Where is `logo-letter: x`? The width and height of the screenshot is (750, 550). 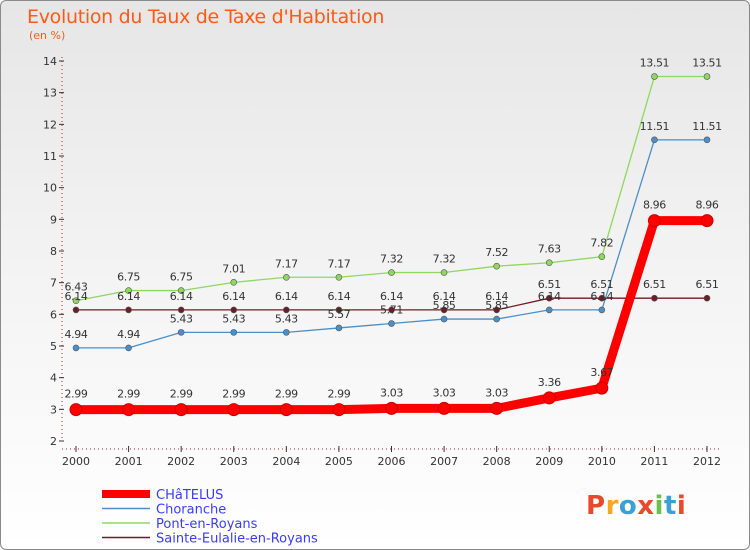
logo-letter: x is located at coordinates (646, 506).